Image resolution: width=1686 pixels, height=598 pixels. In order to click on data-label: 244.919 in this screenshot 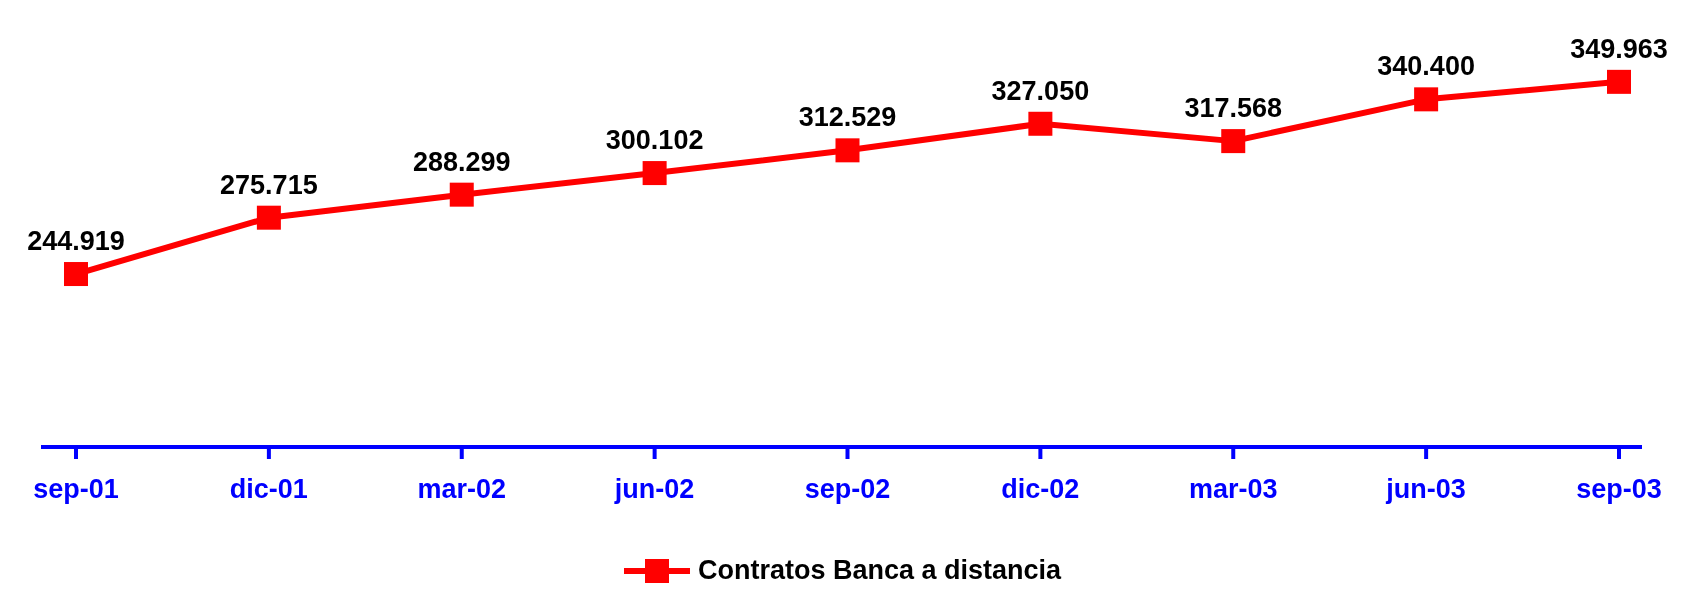, I will do `click(76, 241)`.